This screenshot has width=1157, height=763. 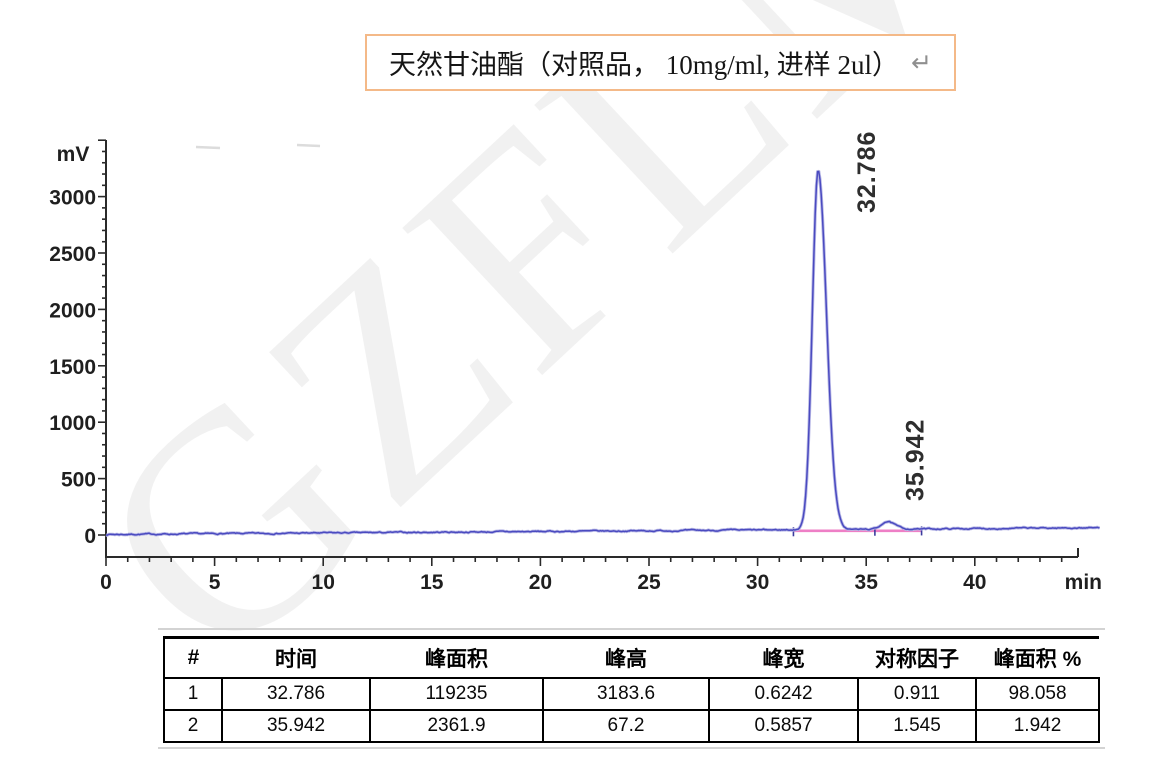 I want to click on table-cell: 32.786, so click(x=296, y=694).